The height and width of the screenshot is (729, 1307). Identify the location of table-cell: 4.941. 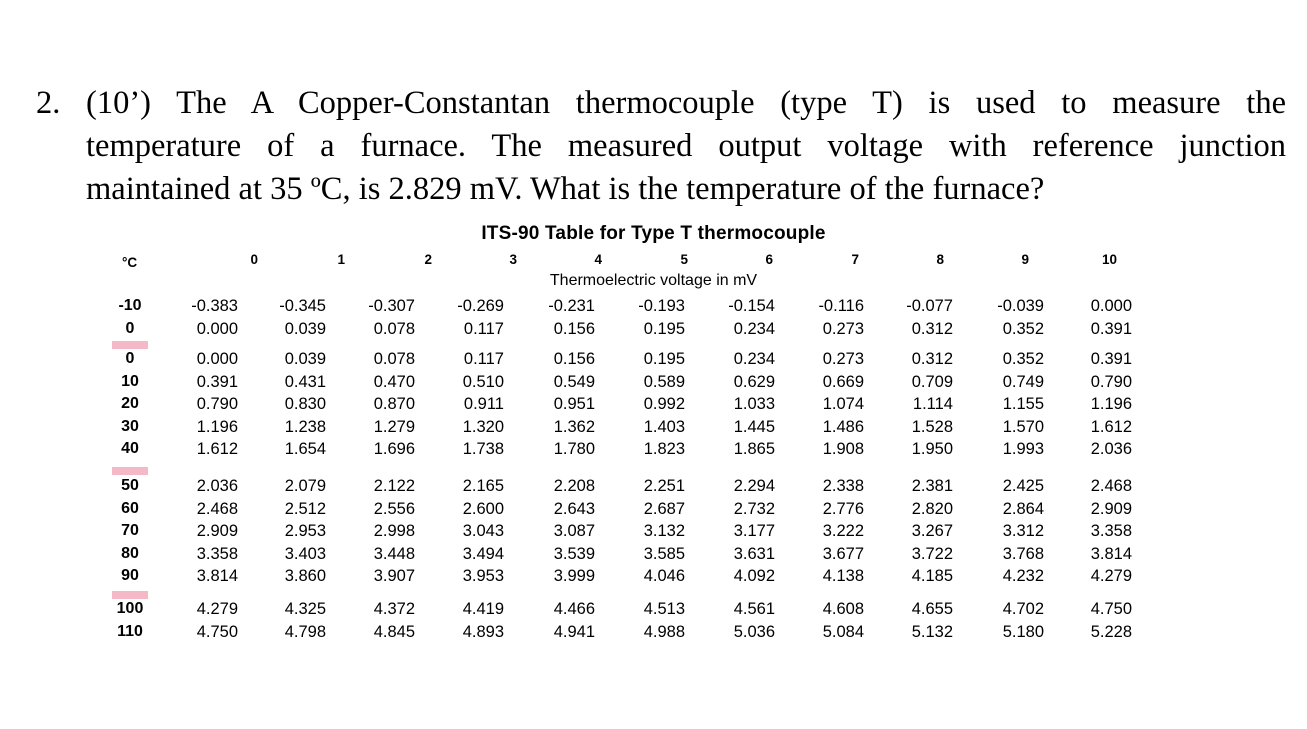
(574, 631).